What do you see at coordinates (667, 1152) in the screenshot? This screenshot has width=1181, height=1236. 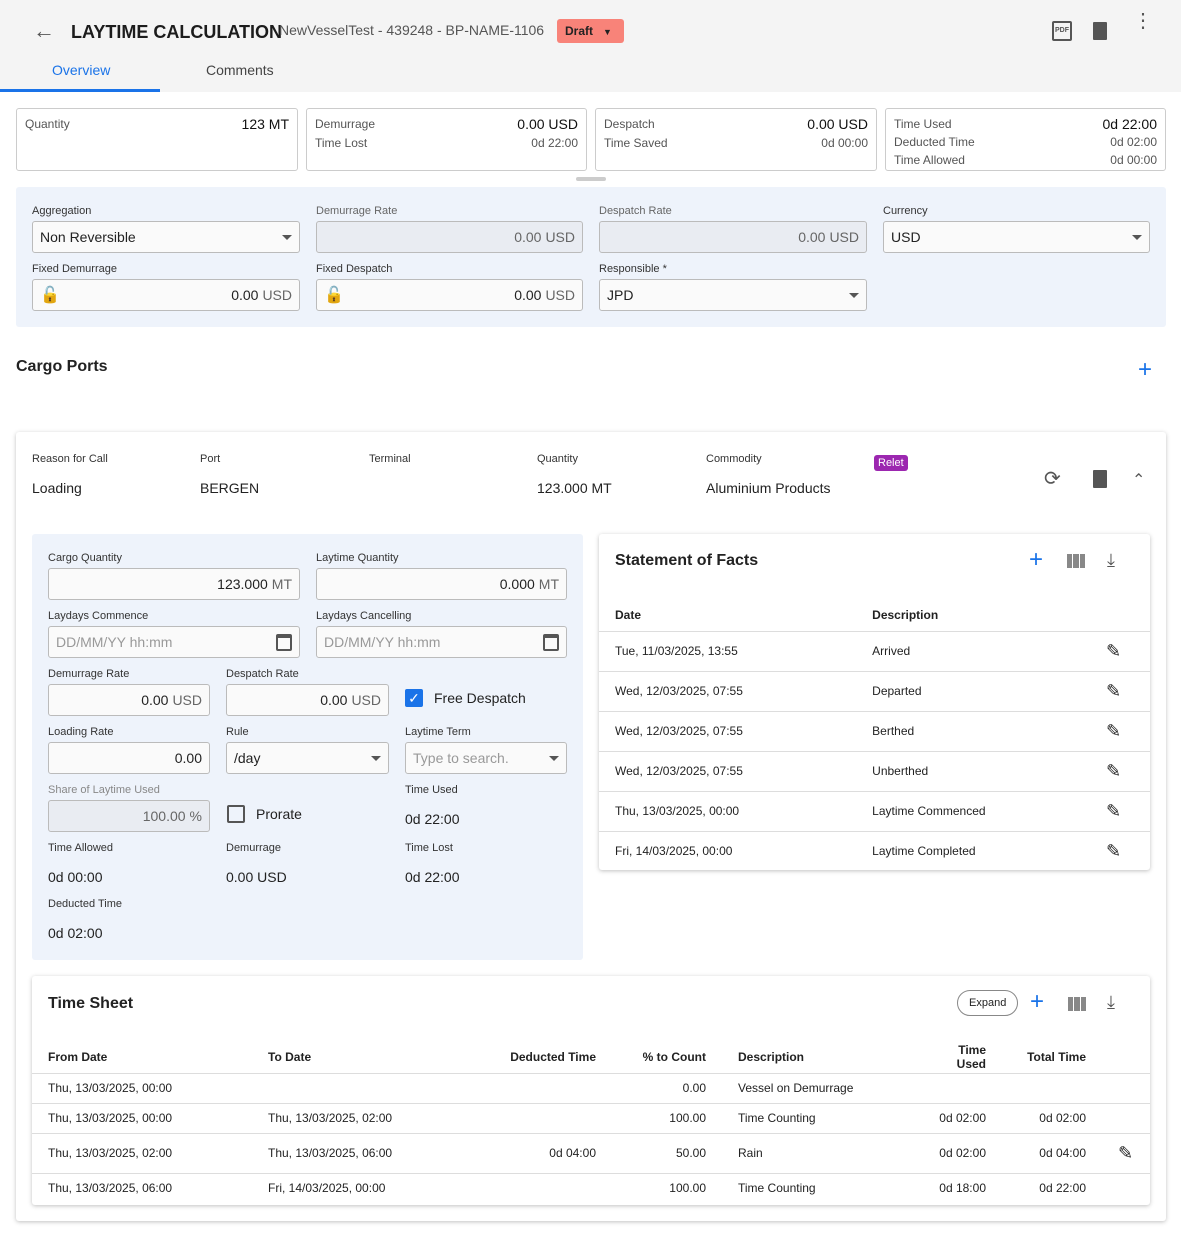 I see `timesheet-cell: 50.00` at bounding box center [667, 1152].